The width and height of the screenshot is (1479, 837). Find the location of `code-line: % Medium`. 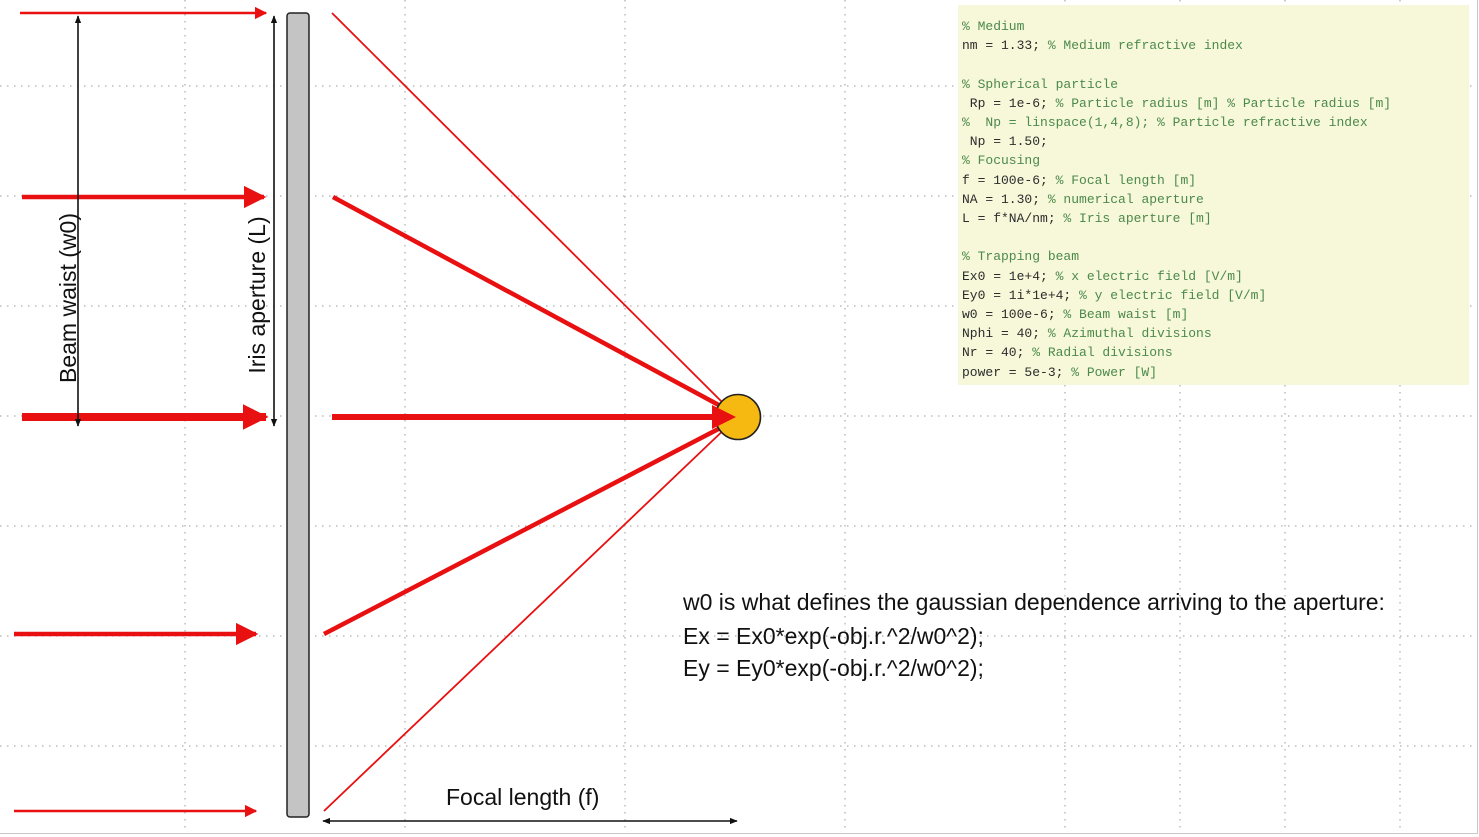

code-line: % Medium is located at coordinates (993, 26).